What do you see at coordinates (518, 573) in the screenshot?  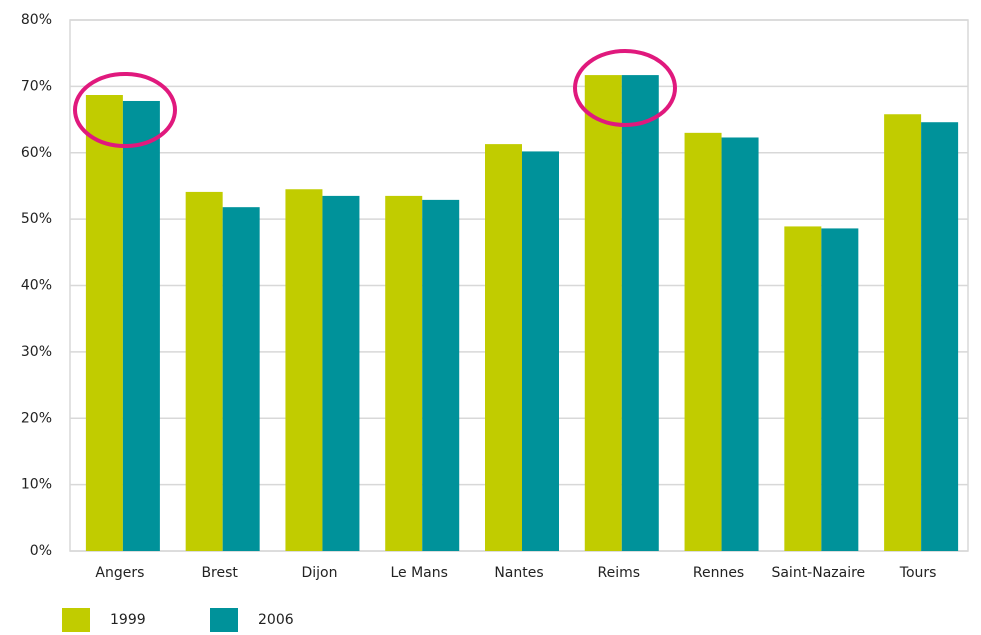 I see `x-tick-label: Nantes` at bounding box center [518, 573].